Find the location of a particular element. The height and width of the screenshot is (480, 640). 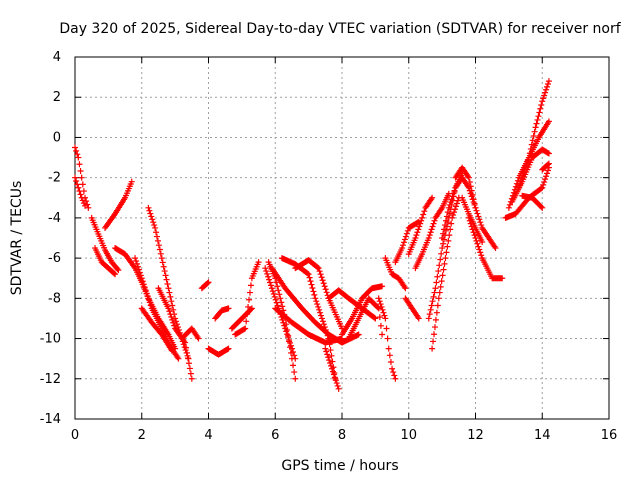

x-tick-label: 14 is located at coordinates (542, 435).